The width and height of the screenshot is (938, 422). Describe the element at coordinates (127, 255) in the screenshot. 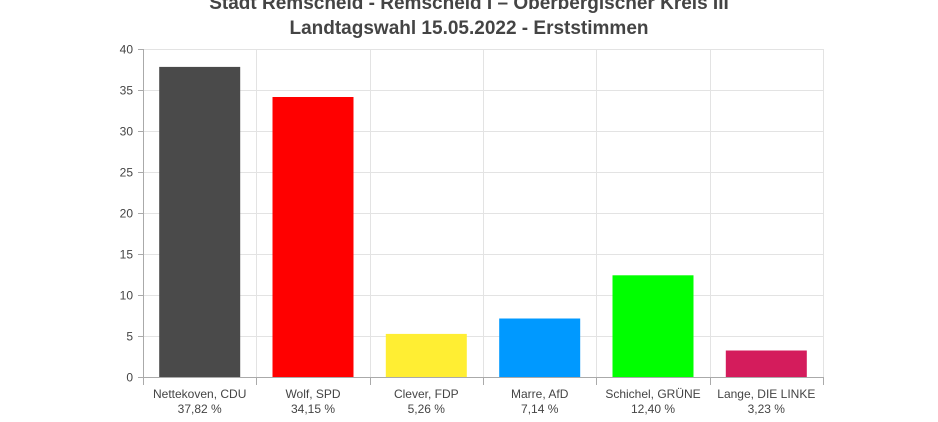

I see `y-tick-label: 15` at that location.